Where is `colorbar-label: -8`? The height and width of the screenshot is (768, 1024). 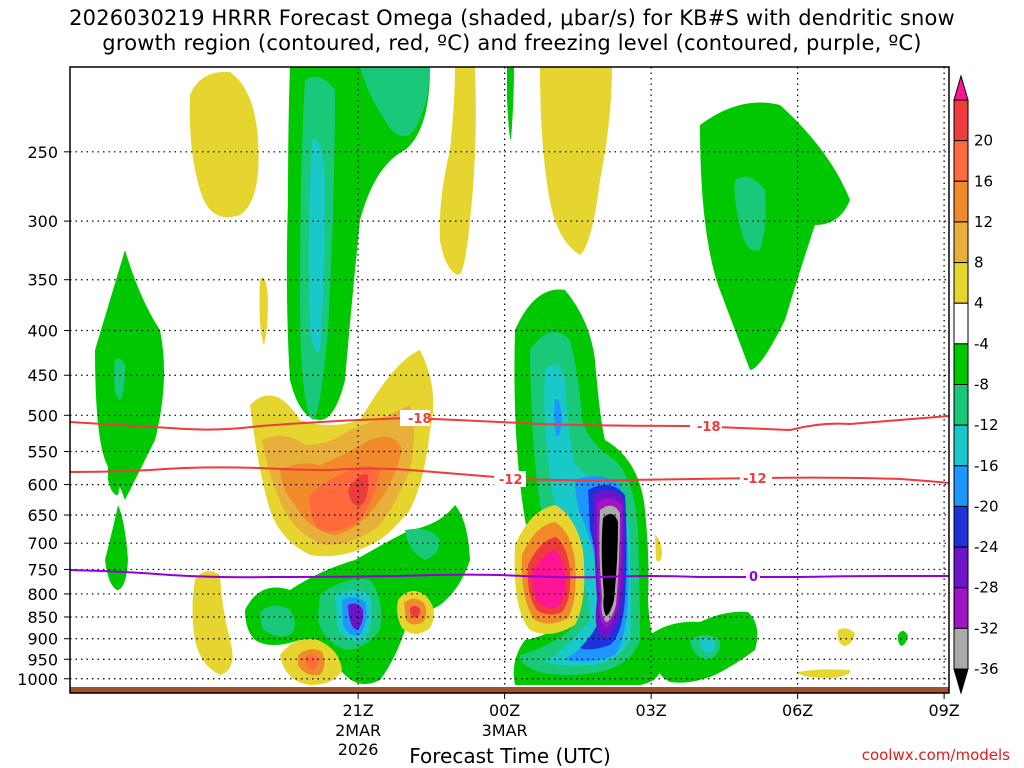 colorbar-label: -8 is located at coordinates (981, 385).